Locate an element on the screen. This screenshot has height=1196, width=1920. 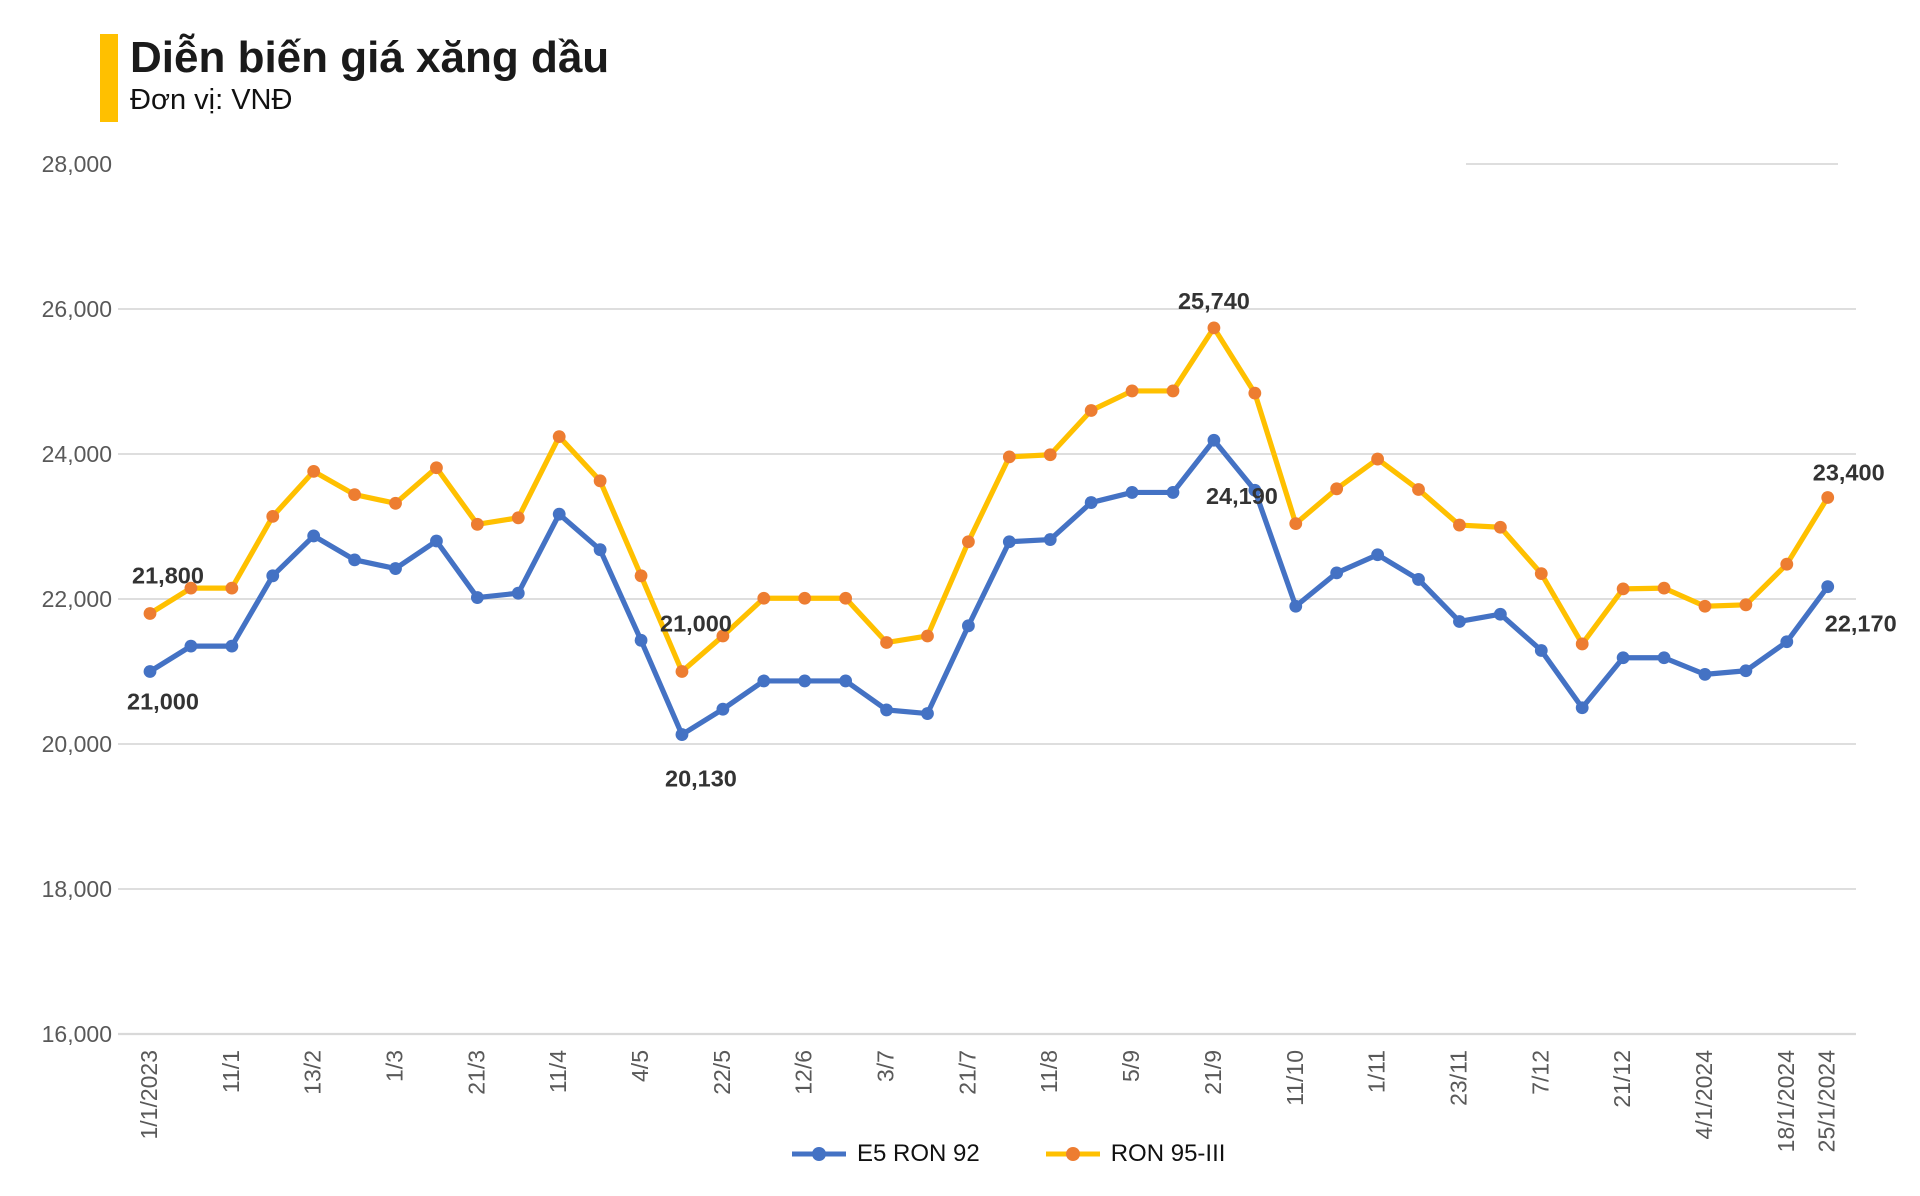
x-axis-tick-label: 25/1/2024 is located at coordinates (1827, 1101).